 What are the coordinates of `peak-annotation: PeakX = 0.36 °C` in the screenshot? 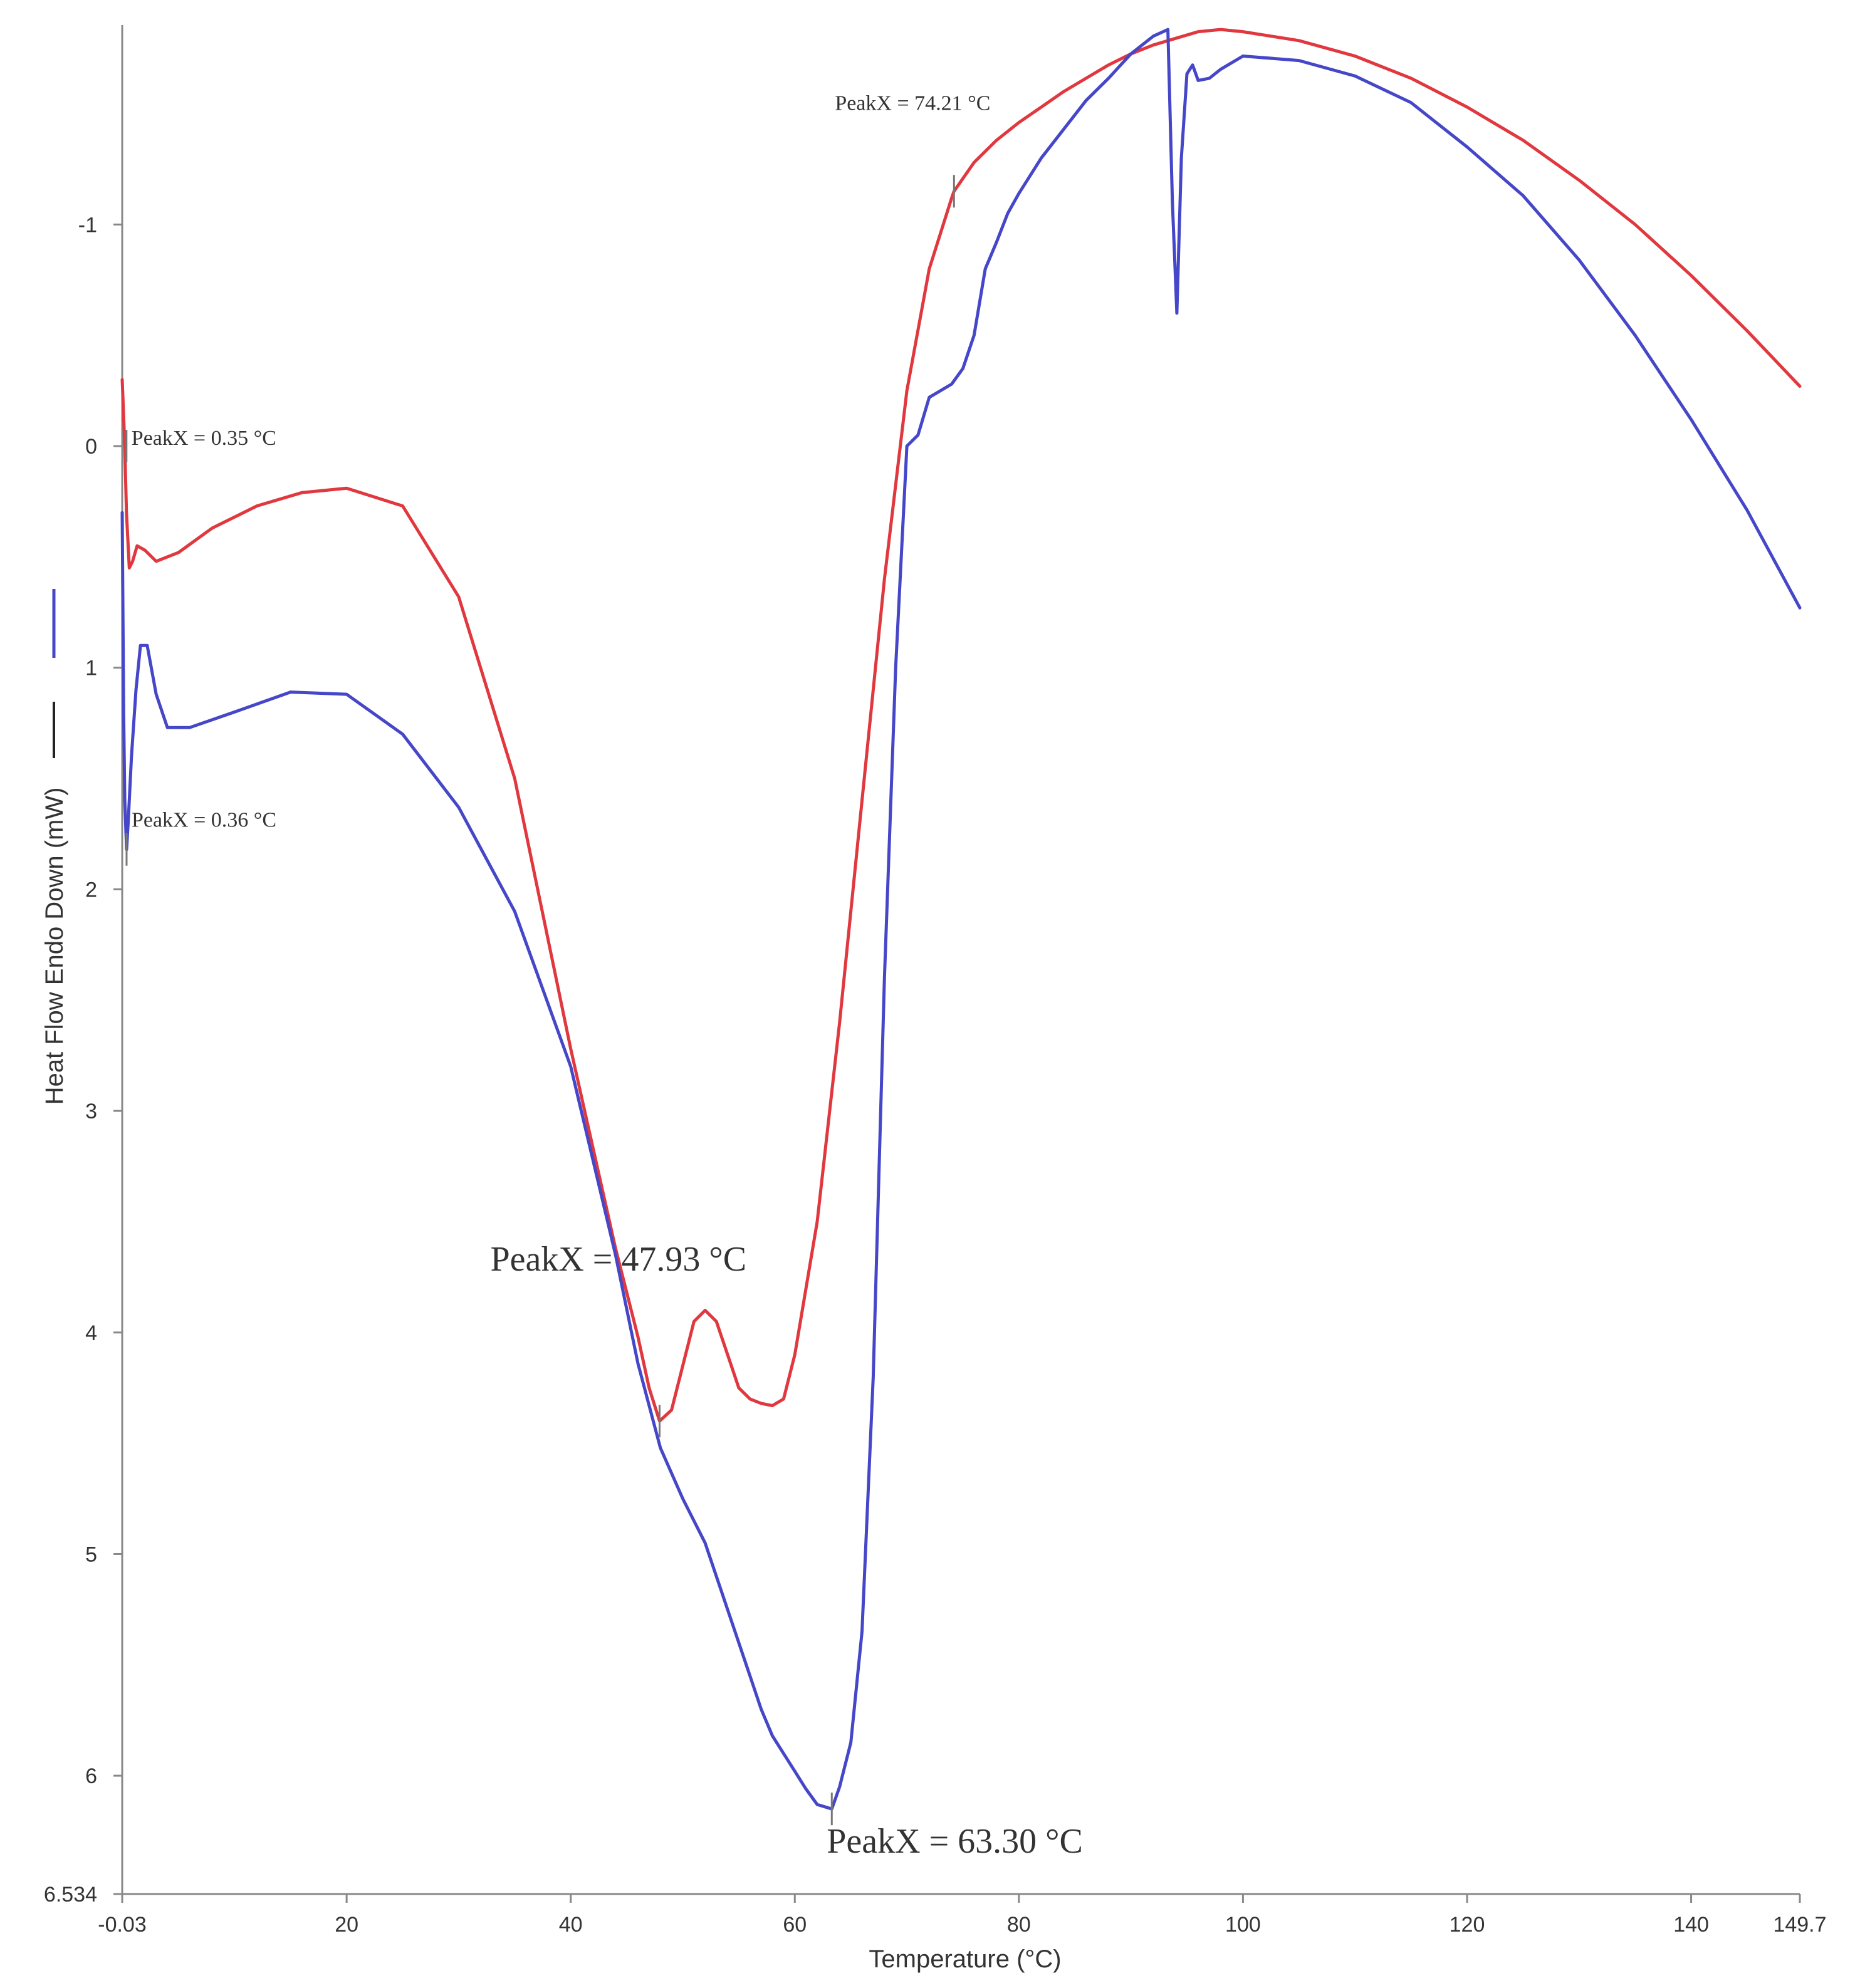 It's located at (204, 821).